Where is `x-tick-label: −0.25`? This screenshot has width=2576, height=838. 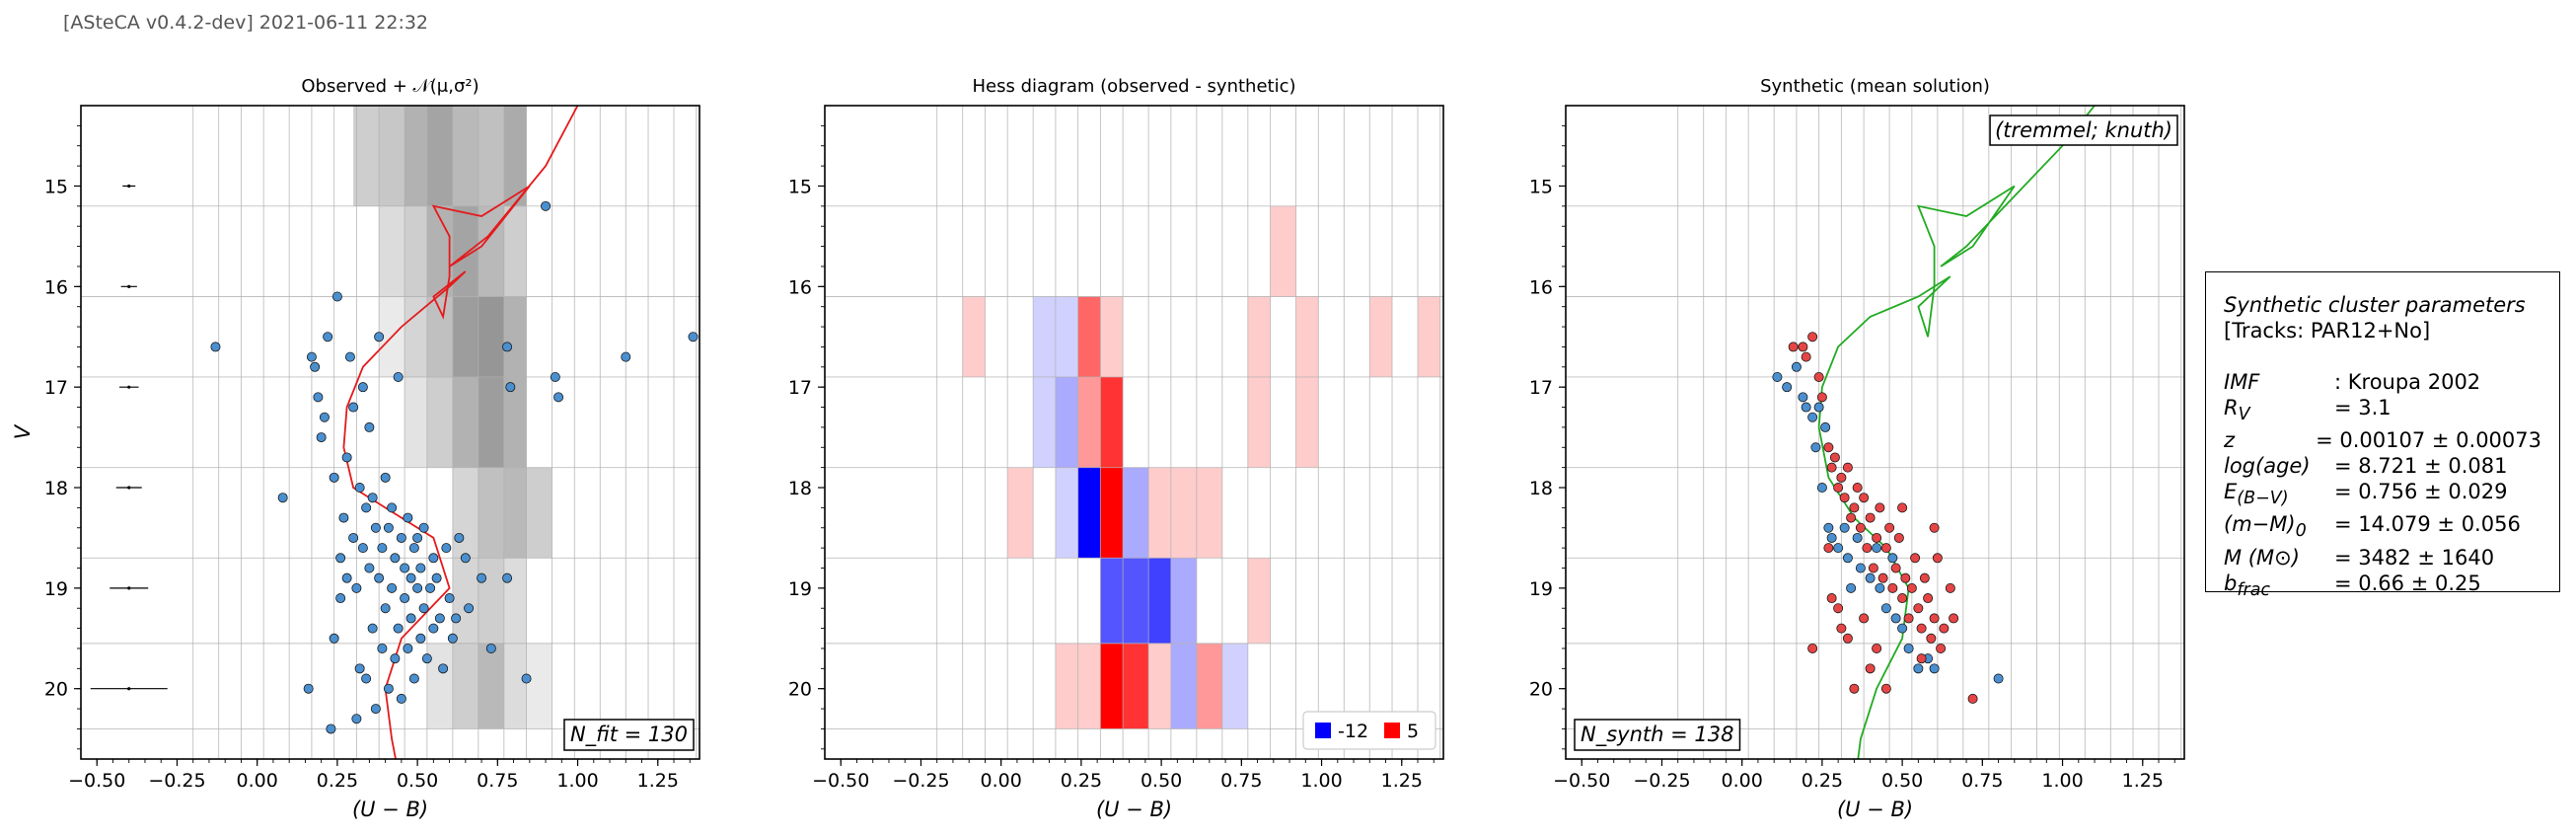 x-tick-label: −0.25 is located at coordinates (1661, 781).